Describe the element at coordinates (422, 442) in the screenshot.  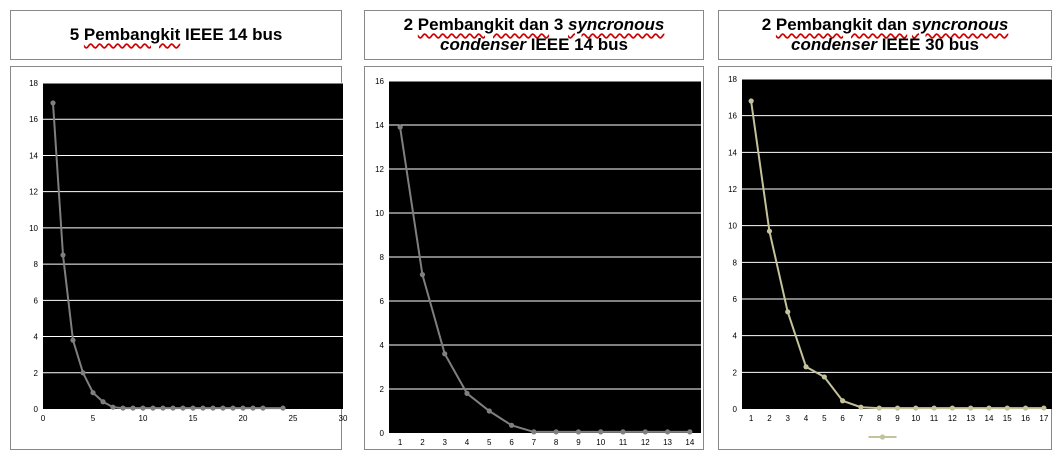
I see `x-tick-label: 2` at that location.